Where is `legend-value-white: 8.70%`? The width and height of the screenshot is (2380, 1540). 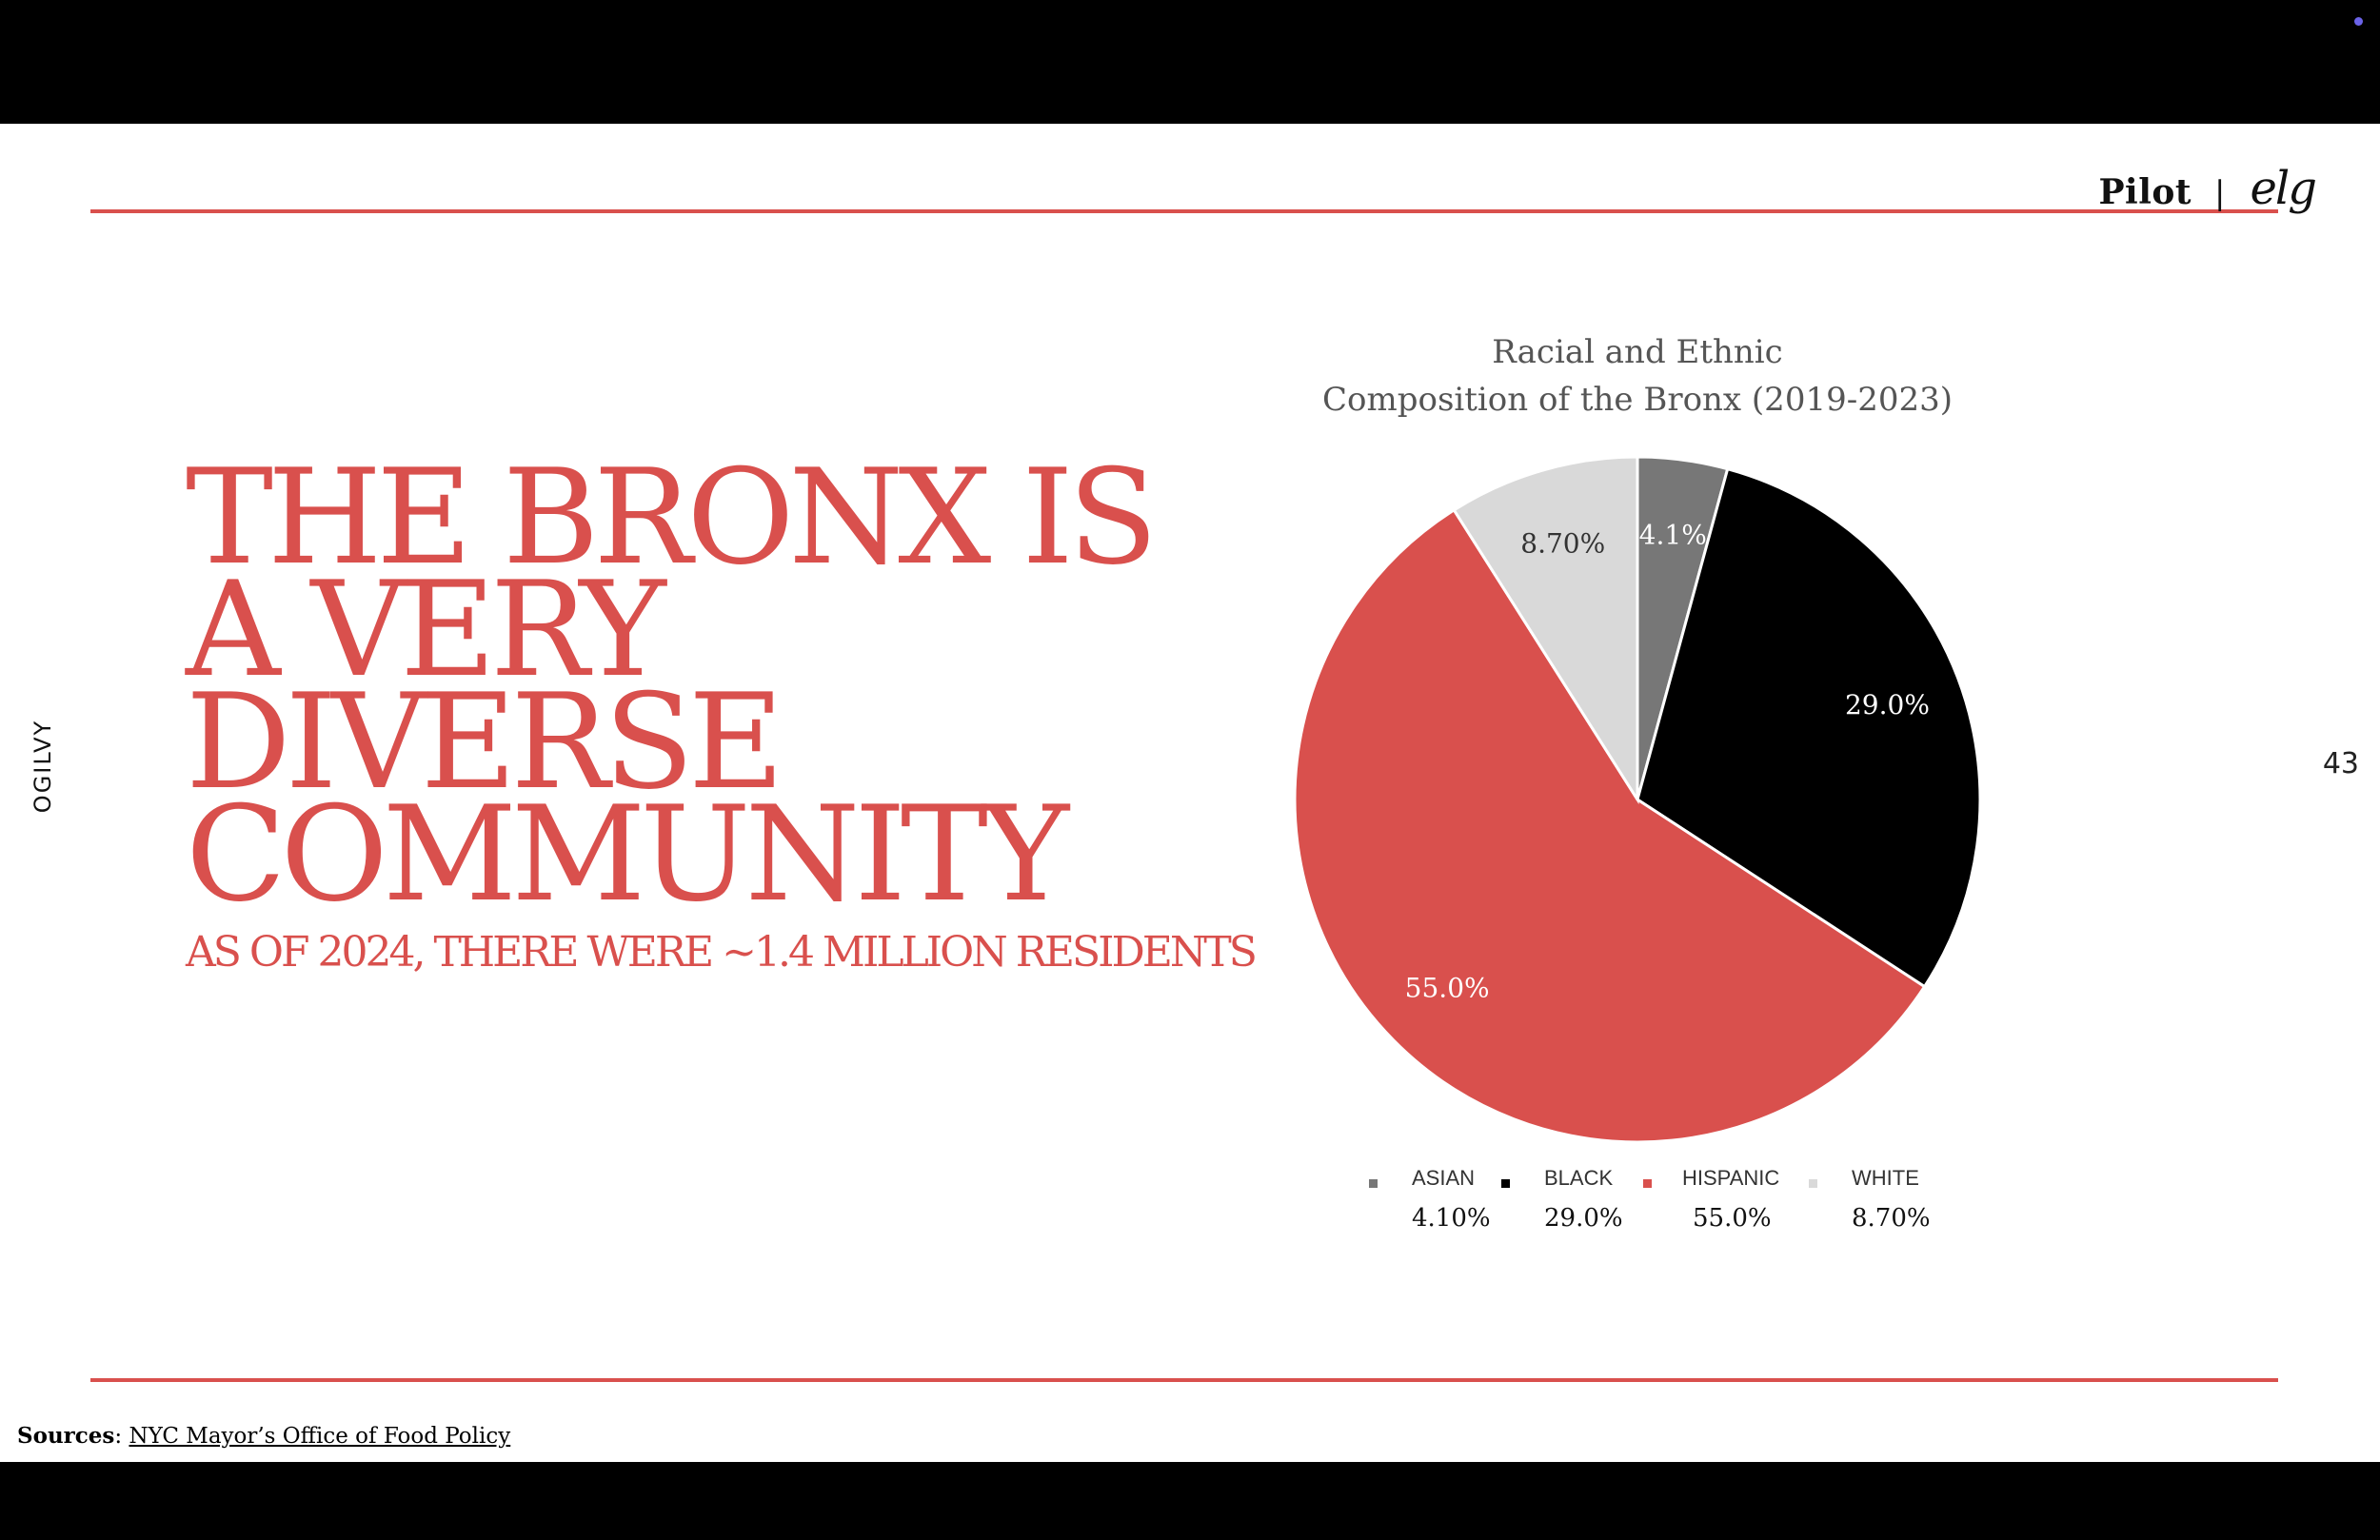
legend-value-white: 8.70% is located at coordinates (1891, 1218).